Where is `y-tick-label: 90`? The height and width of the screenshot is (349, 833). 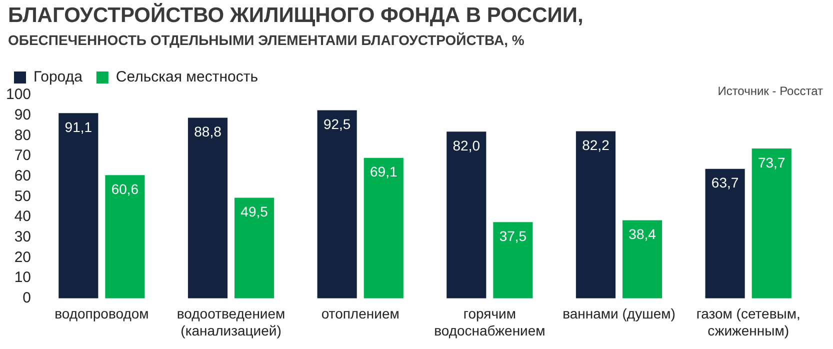
y-tick-label: 90 is located at coordinates (23, 115).